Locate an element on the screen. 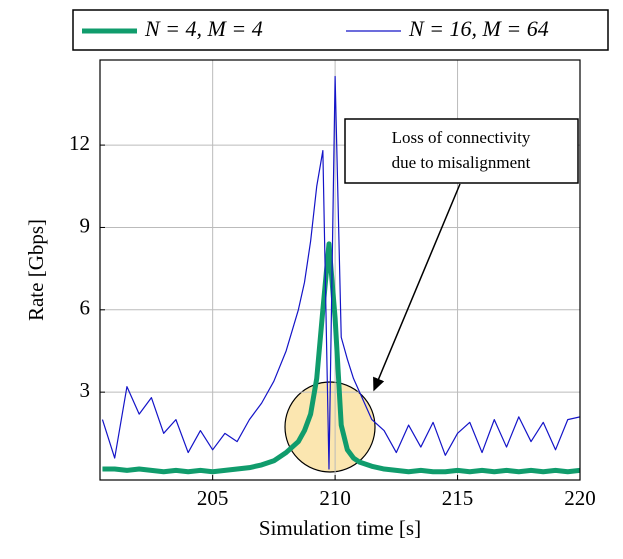  y-tick-label: 6 is located at coordinates (85, 308).